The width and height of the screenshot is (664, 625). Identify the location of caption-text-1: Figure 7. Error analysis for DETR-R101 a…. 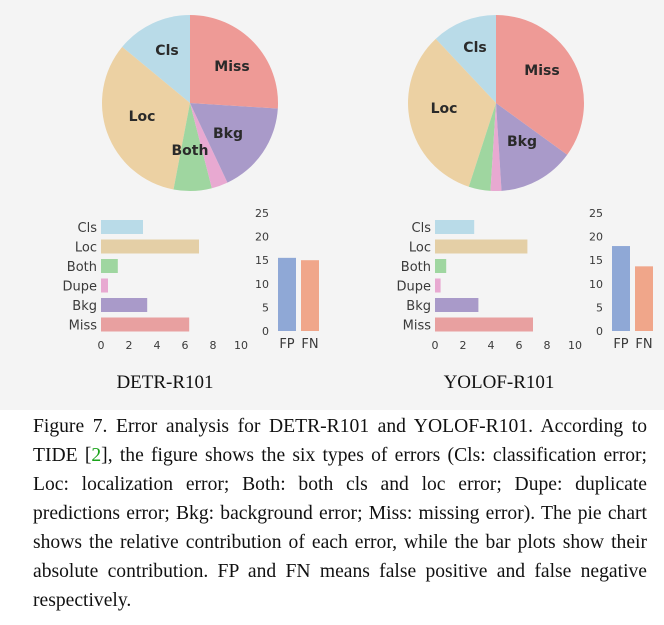
(340, 441).